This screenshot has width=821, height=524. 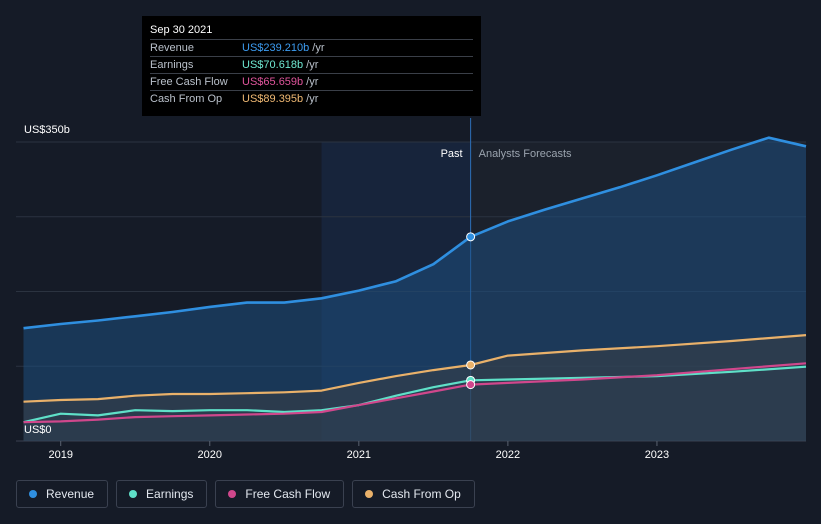 I want to click on free-cash-flow-line, so click(x=415, y=393).